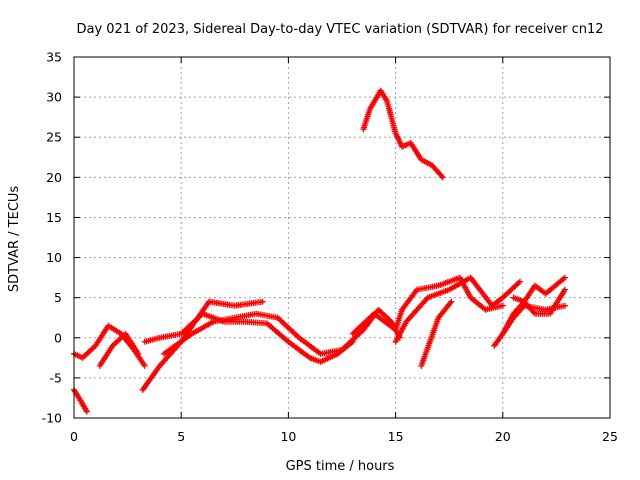  Describe the element at coordinates (503, 436) in the screenshot. I see `x-tick-label: 20` at that location.